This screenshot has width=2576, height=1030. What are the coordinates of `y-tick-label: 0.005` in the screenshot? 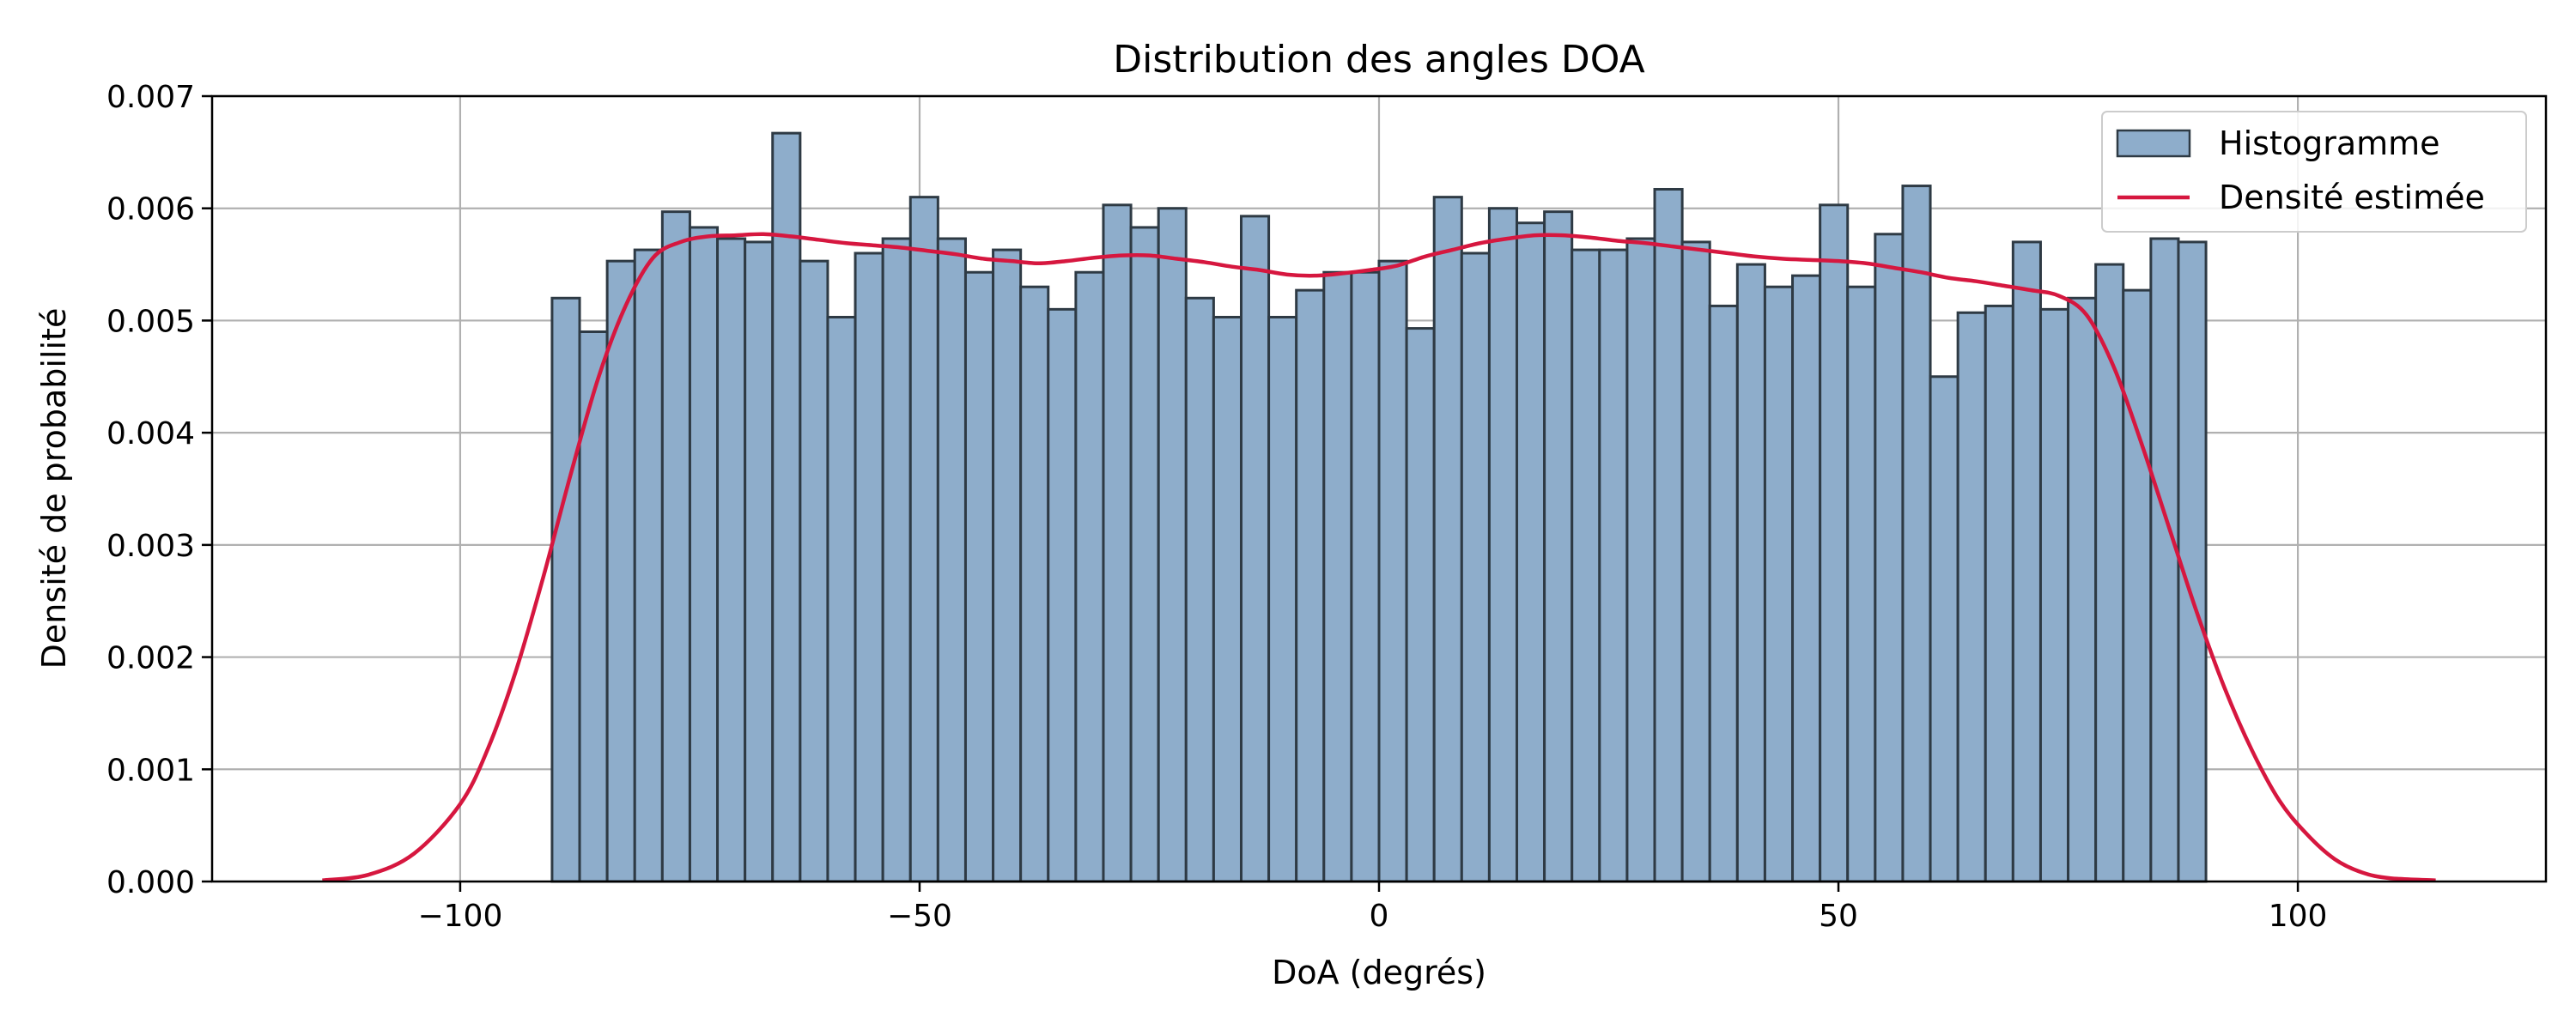 It's located at (150, 321).